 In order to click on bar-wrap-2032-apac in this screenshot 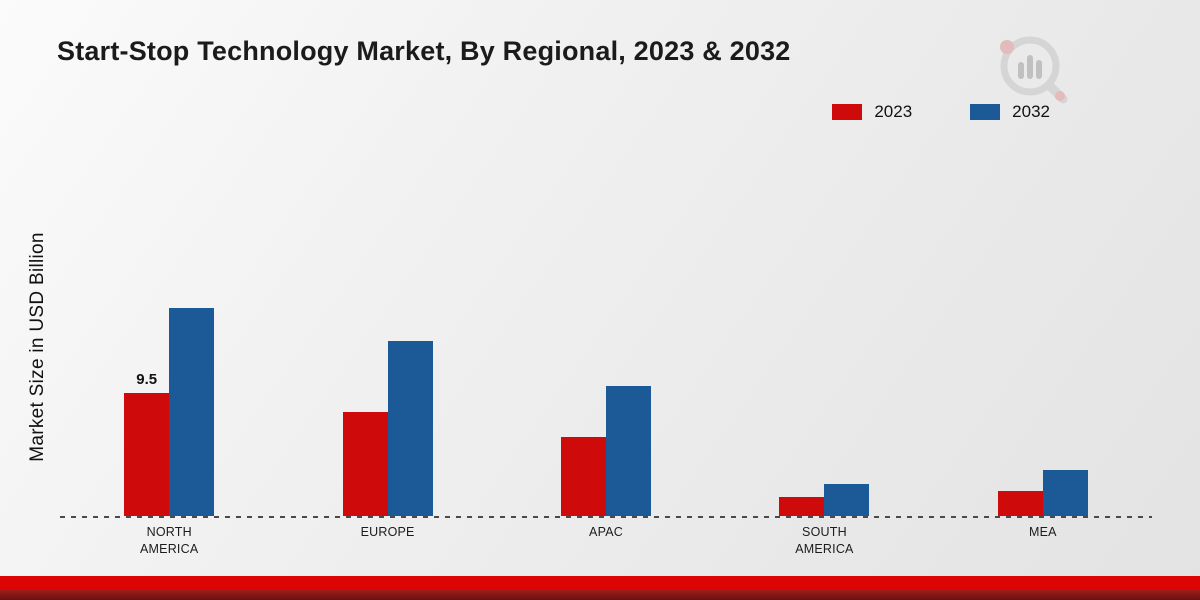, I will do `click(629, 451)`.